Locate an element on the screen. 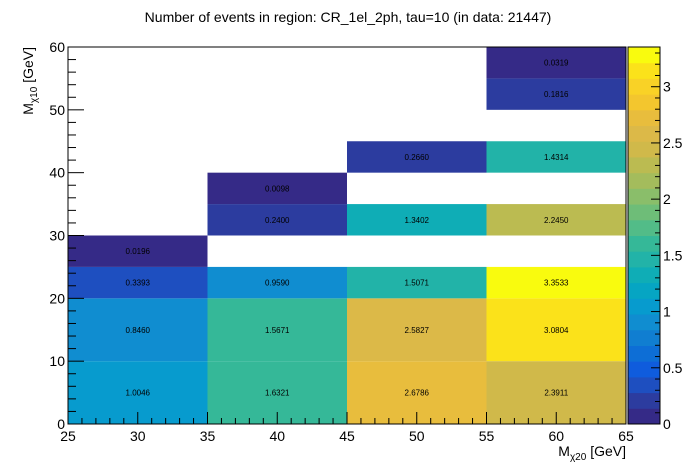 The height and width of the screenshot is (472, 696). cell-value-label: 2.6786 is located at coordinates (417, 393).